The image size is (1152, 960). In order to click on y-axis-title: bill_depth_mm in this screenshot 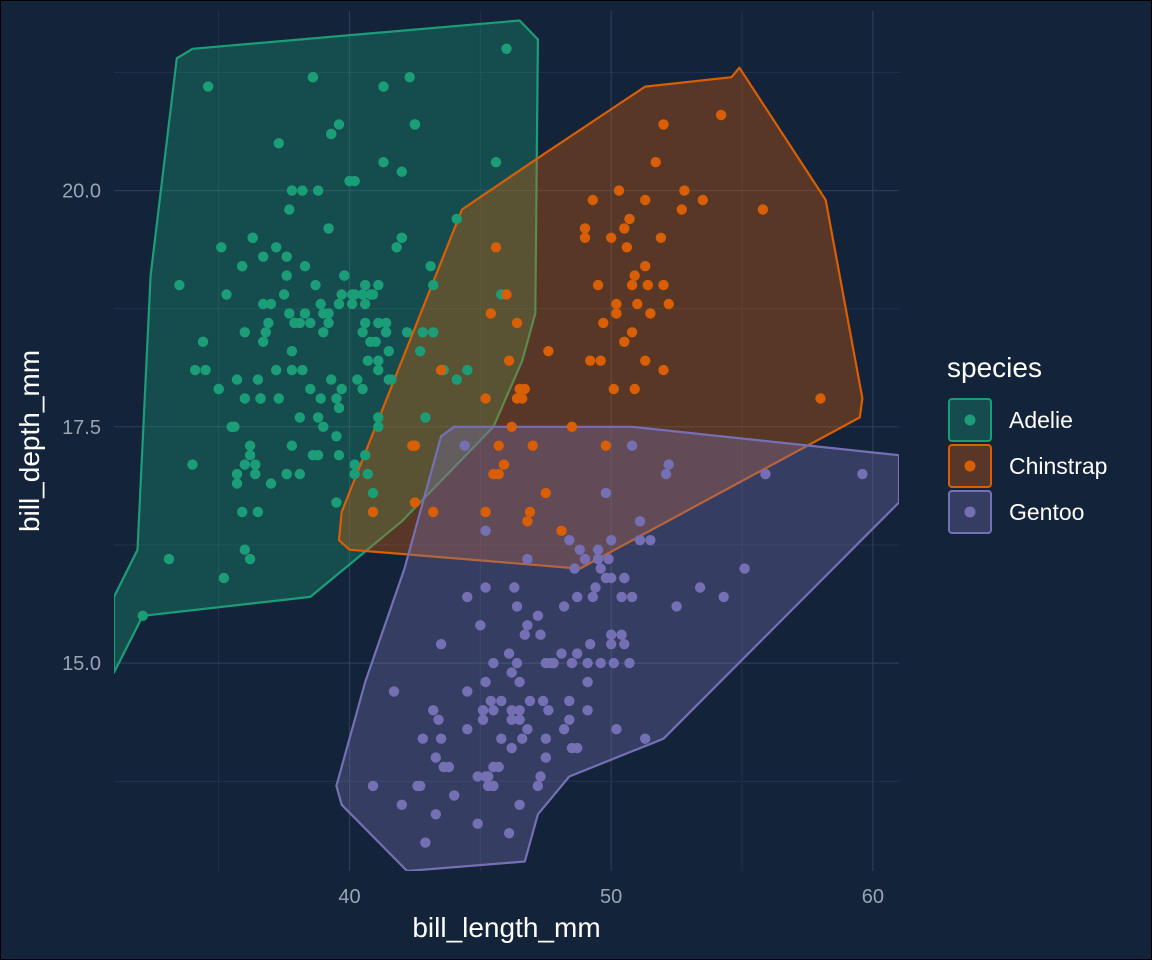, I will do `click(29, 441)`.